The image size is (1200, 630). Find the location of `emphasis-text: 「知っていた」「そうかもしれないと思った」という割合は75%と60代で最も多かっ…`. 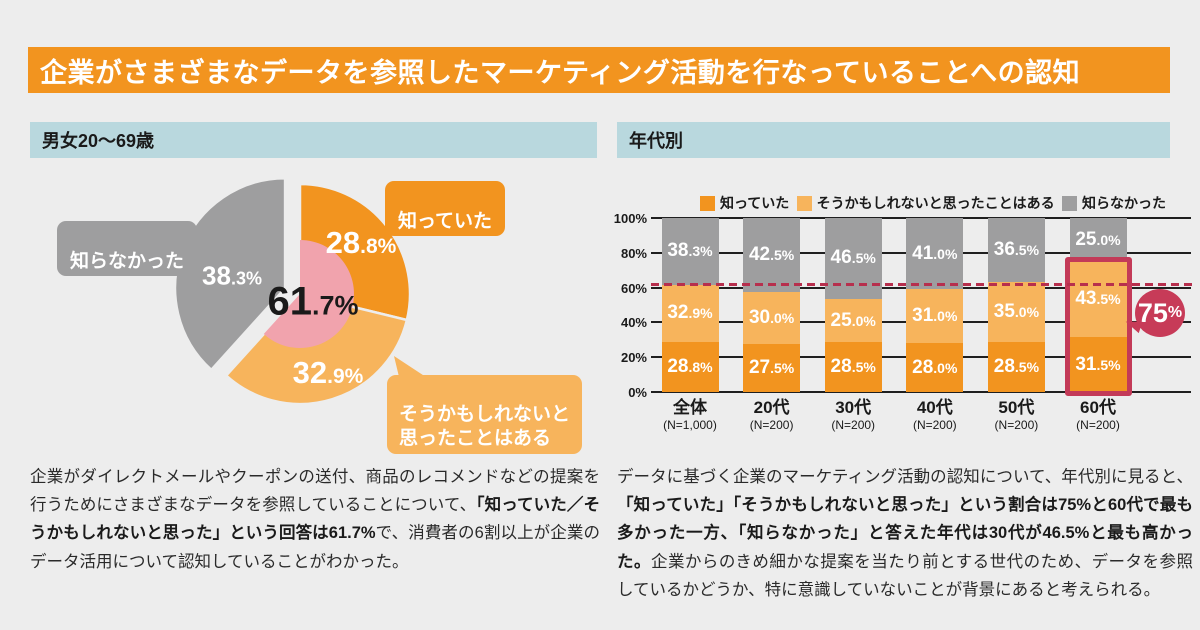

emphasis-text: 「知っていた」「そうかもしれないと思った」という割合は75%と60代で最も多かっ… is located at coordinates (905, 533).